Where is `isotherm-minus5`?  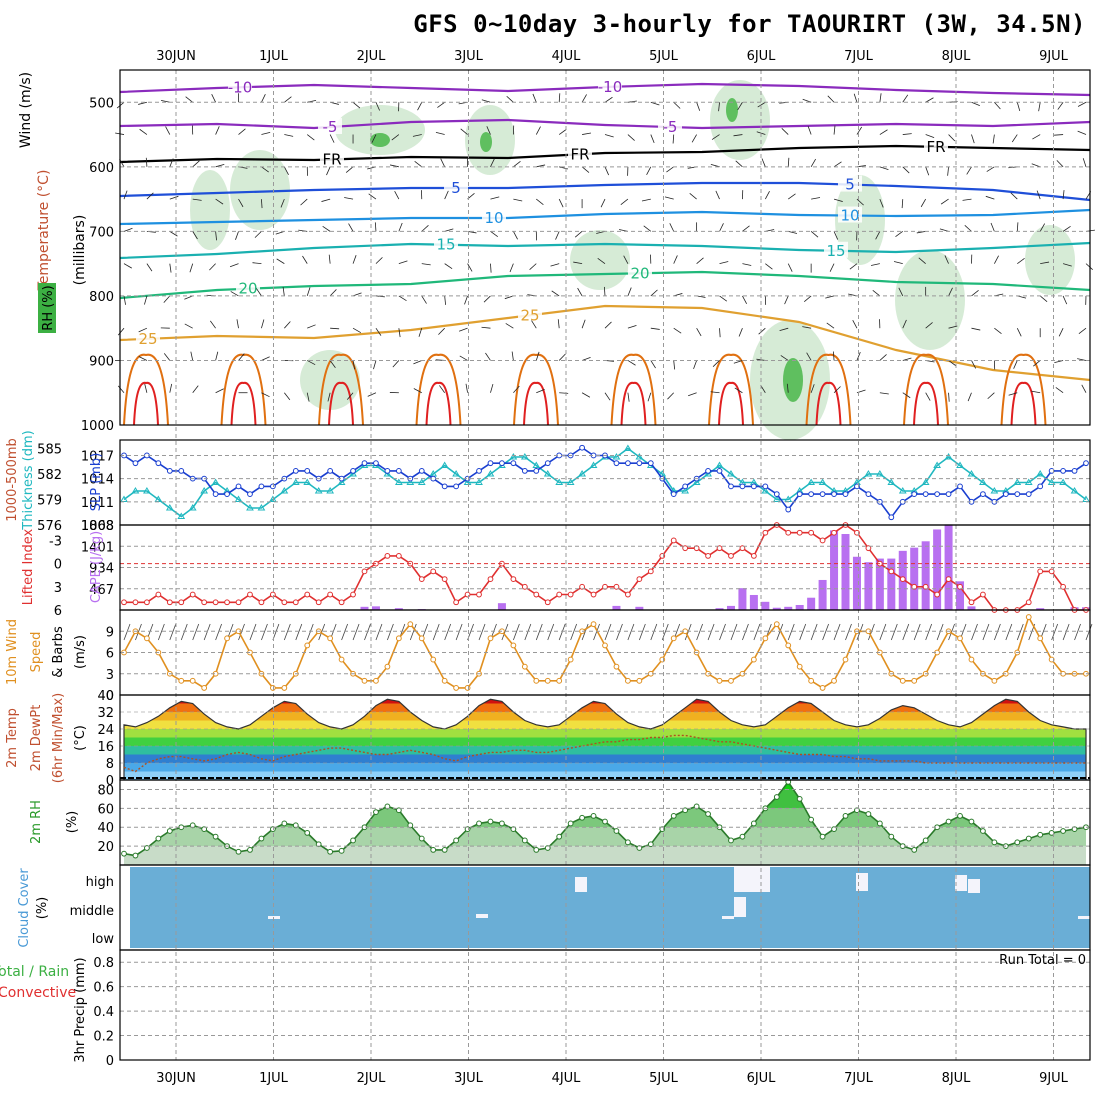
isotherm-minus5 is located at coordinates (605, 124).